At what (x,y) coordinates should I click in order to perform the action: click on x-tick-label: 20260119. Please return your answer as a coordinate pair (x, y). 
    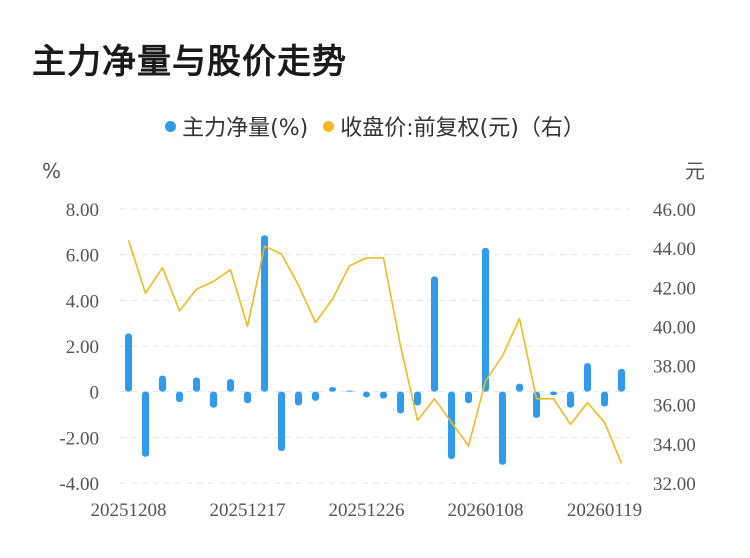
    Looking at the image, I should click on (604, 510).